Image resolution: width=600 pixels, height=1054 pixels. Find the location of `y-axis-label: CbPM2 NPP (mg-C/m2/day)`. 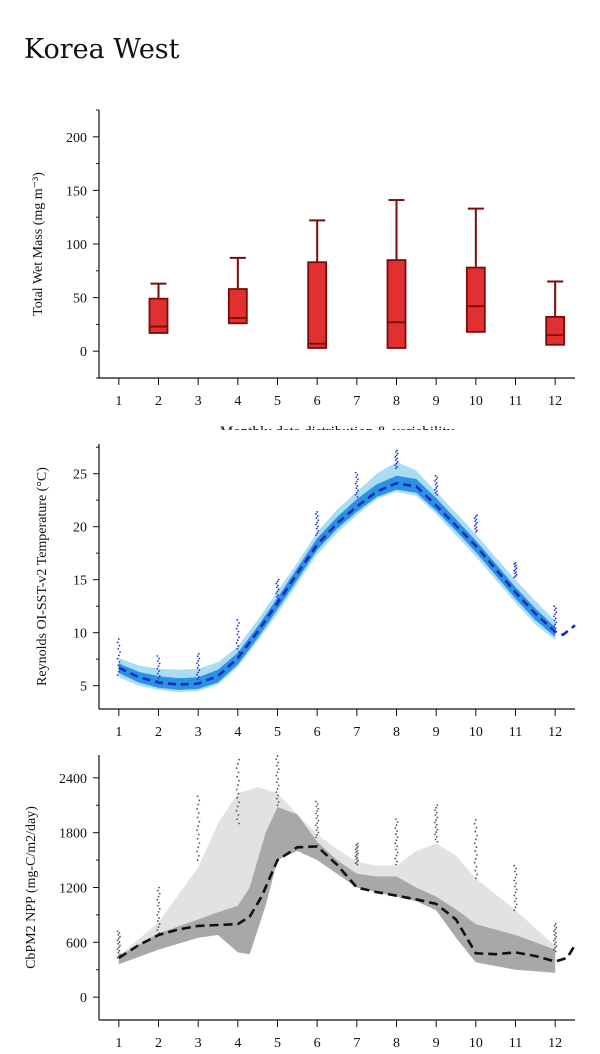

y-axis-label: CbPM2 NPP (mg-C/m2/day) is located at coordinates (31, 887).